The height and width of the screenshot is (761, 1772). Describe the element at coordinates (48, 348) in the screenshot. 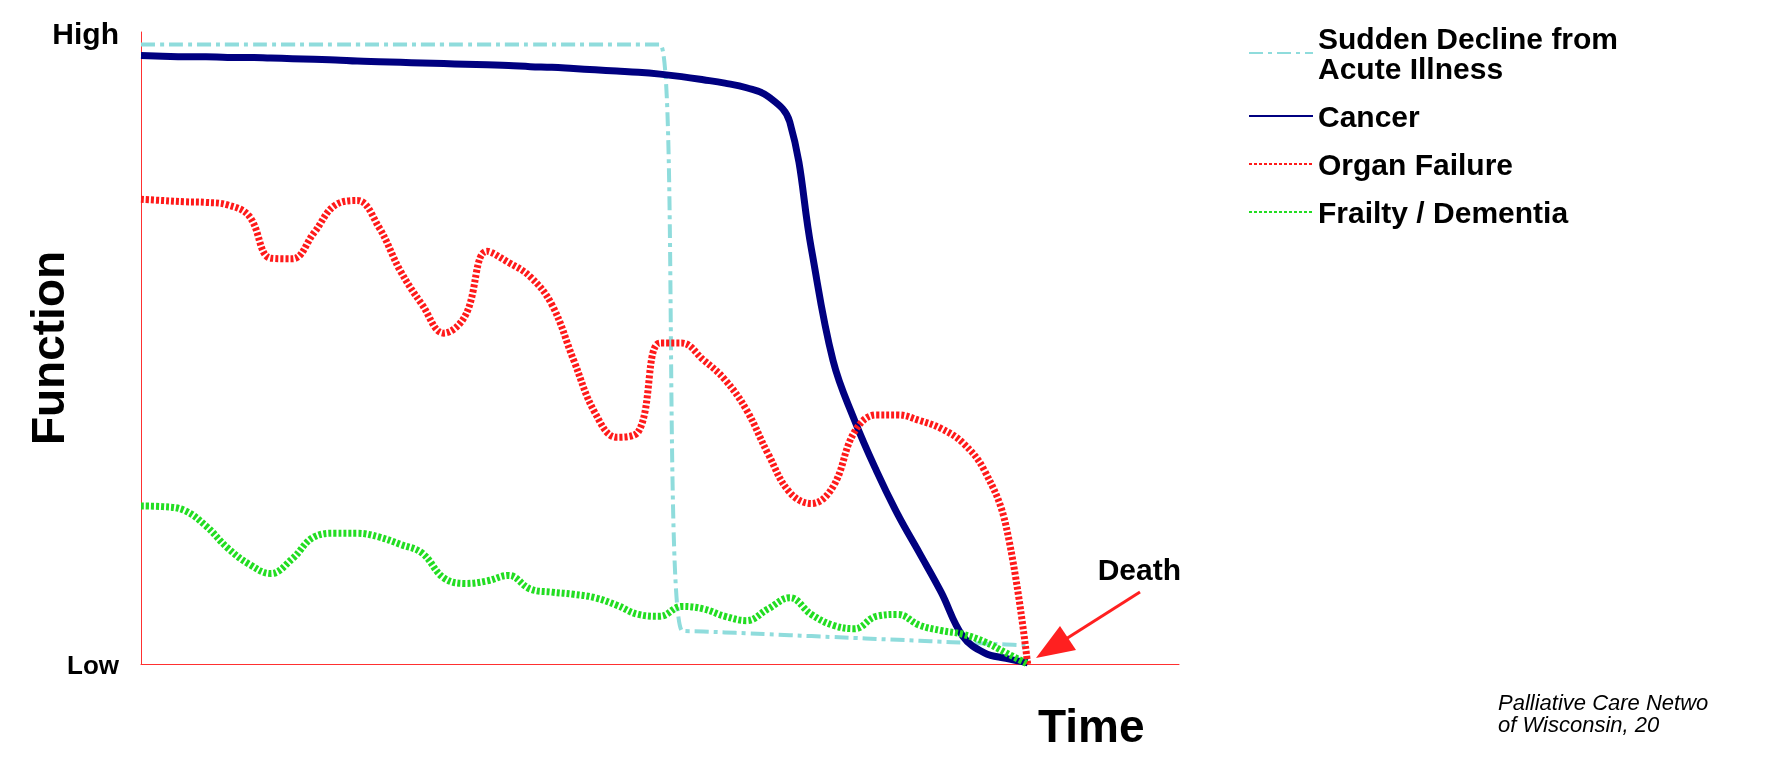

I see `y-axis-title: Function` at that location.